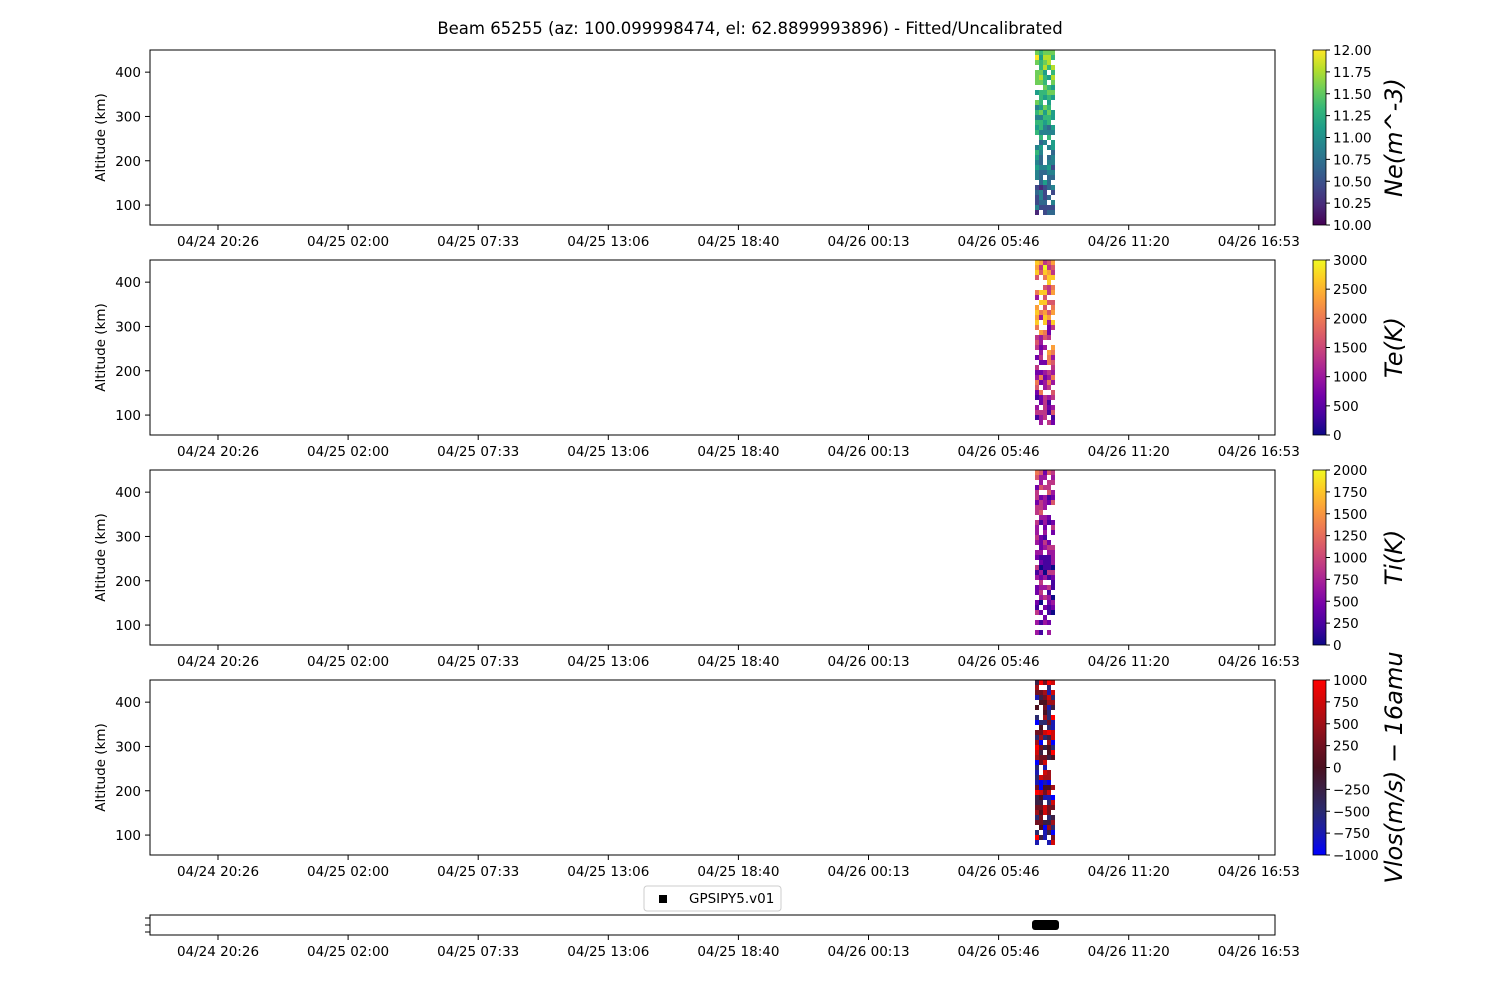 The height and width of the screenshot is (1000, 1500). What do you see at coordinates (712, 898) in the screenshot?
I see `legend-box` at bounding box center [712, 898].